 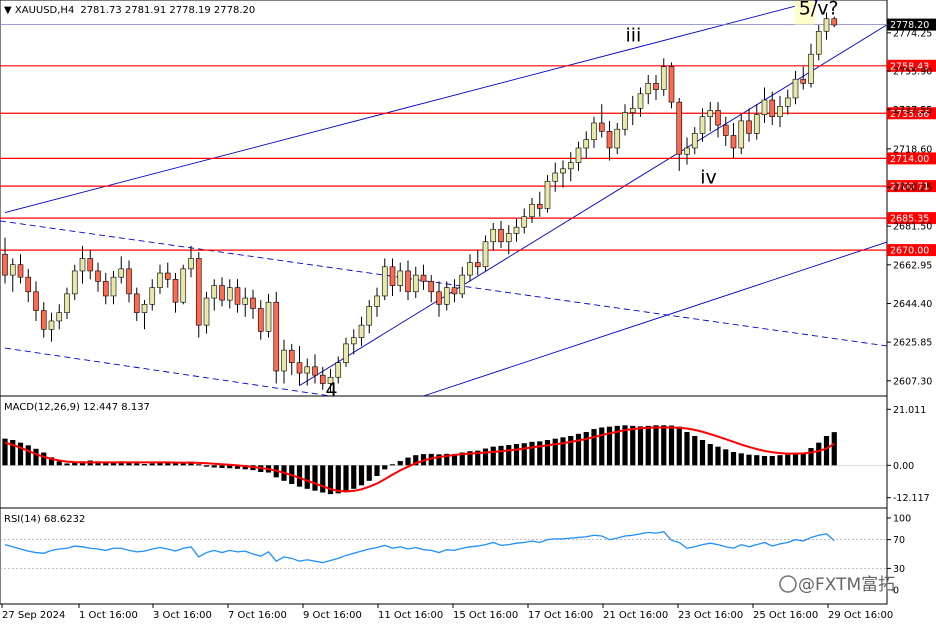 What do you see at coordinates (896, 591) in the screenshot?
I see `rsi-tick-label: 0` at bounding box center [896, 591].